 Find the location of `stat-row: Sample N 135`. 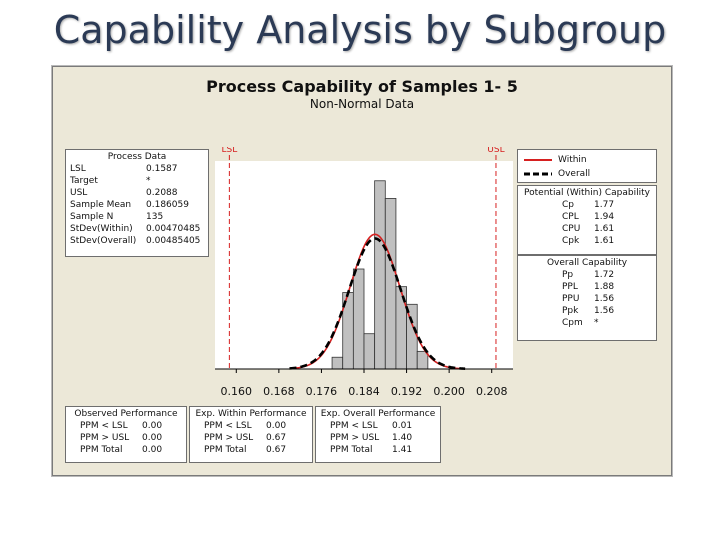

stat-row: Sample N 135 is located at coordinates (137, 217).